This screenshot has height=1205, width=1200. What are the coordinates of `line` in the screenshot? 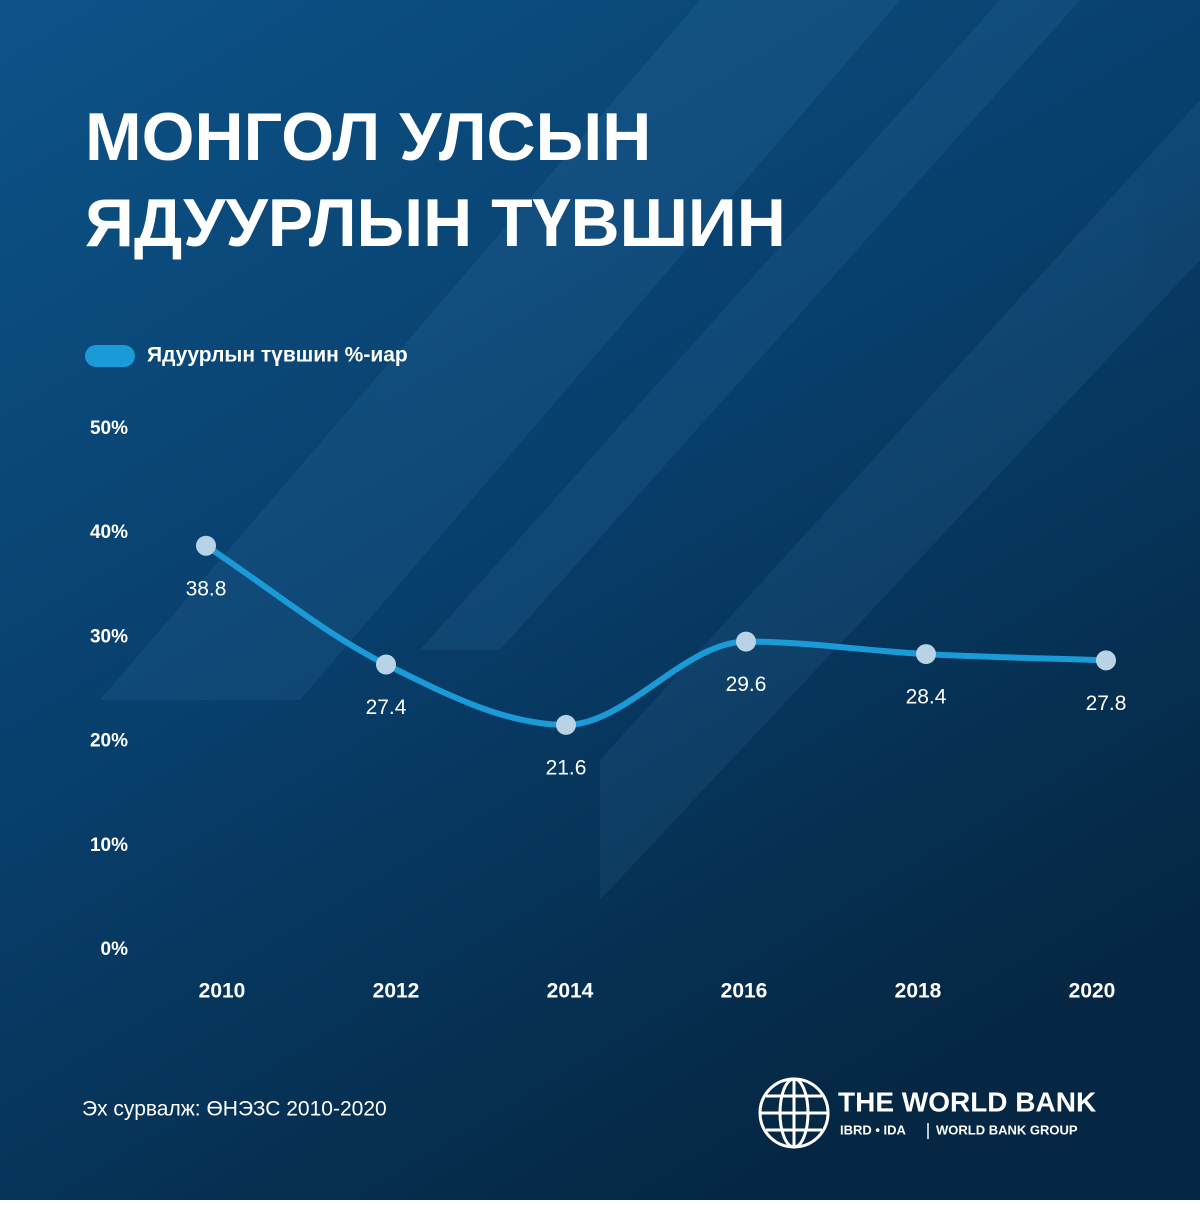 It's located at (656, 635).